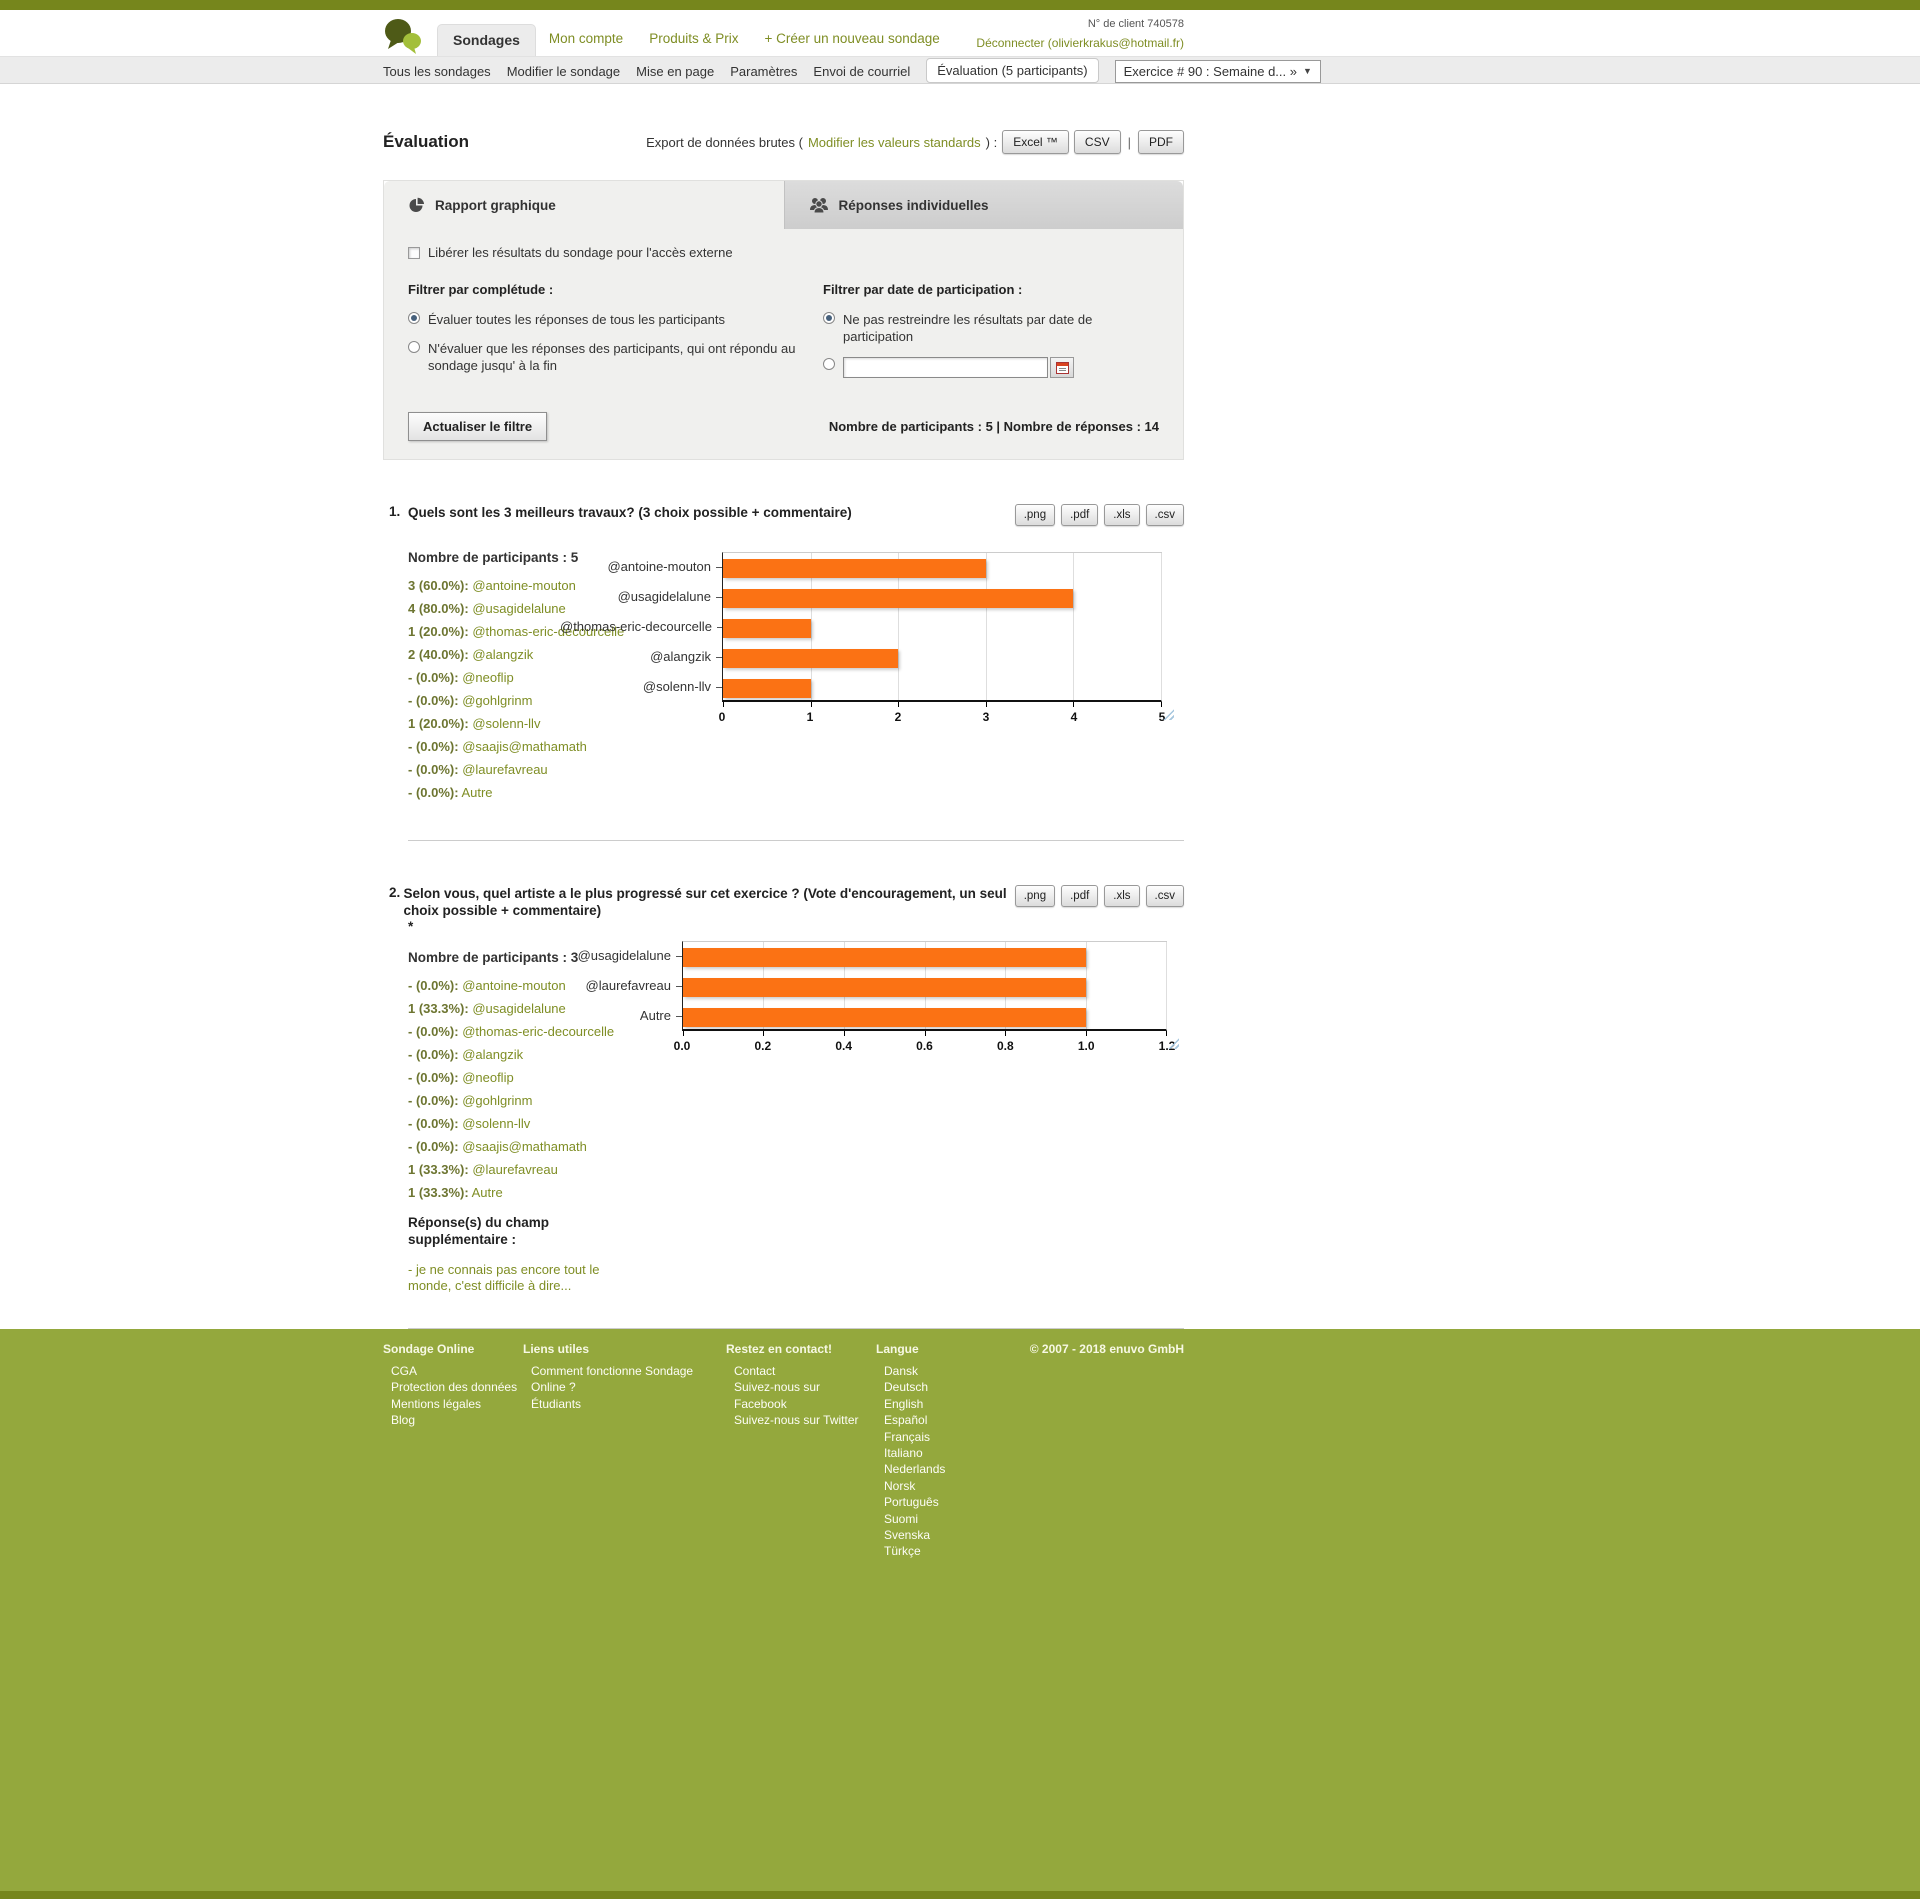 Image resolution: width=1920 pixels, height=1899 pixels. I want to click on radio-all-responses, so click(414, 318).